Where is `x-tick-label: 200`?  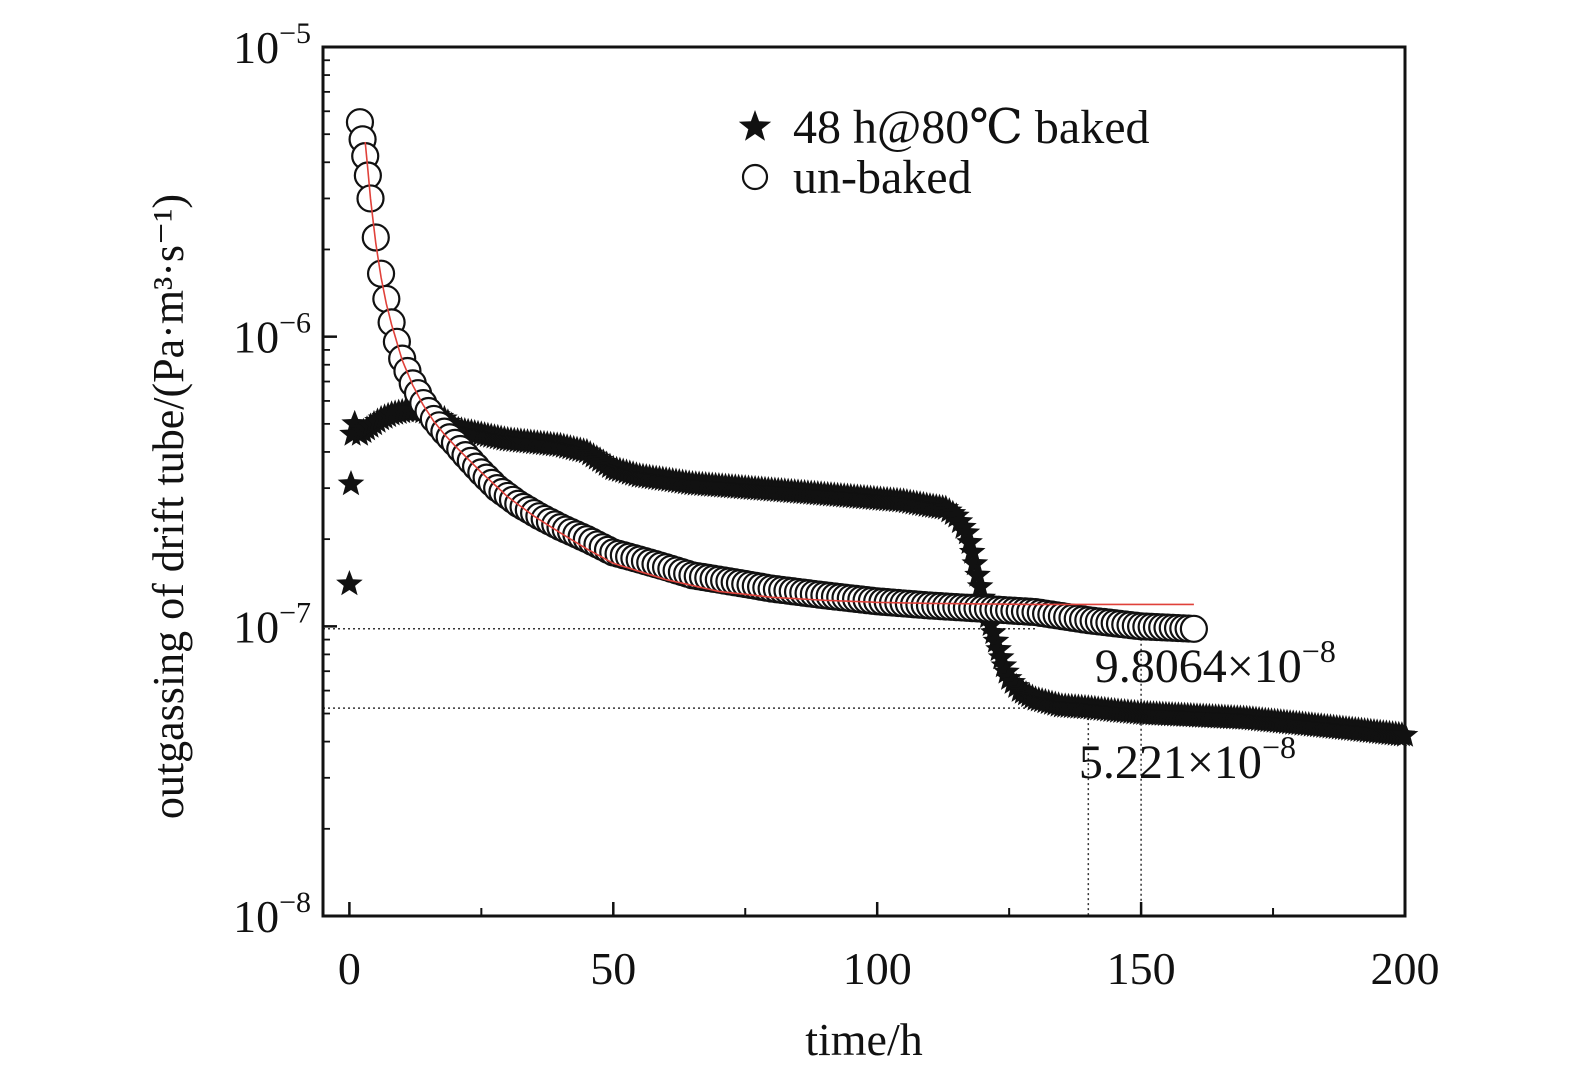 x-tick-label: 200 is located at coordinates (1405, 968).